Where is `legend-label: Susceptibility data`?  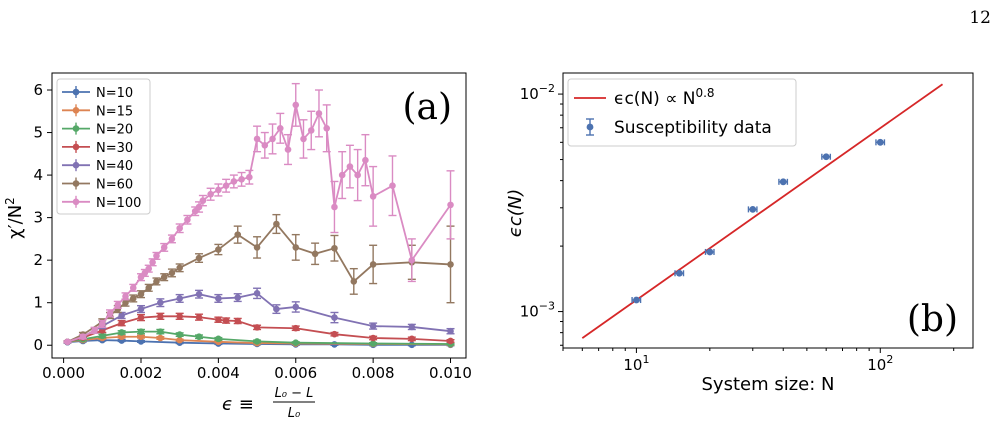
legend-label: Susceptibility data is located at coordinates (693, 128).